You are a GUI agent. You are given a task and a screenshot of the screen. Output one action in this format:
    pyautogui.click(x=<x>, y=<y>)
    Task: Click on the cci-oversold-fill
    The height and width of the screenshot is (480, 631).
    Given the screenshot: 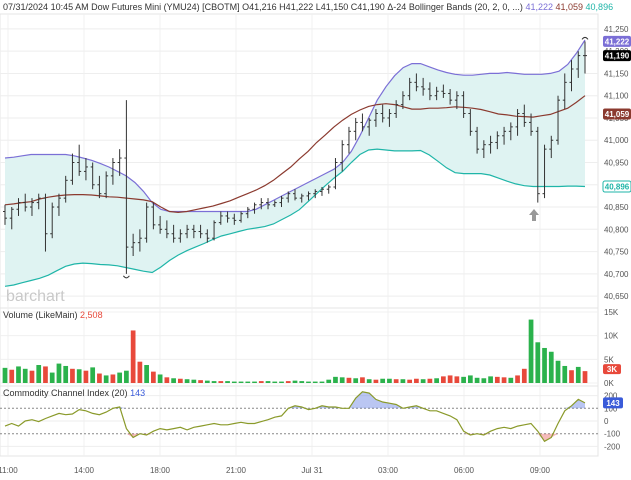 What is the action you would take?
    pyautogui.click(x=295, y=437)
    